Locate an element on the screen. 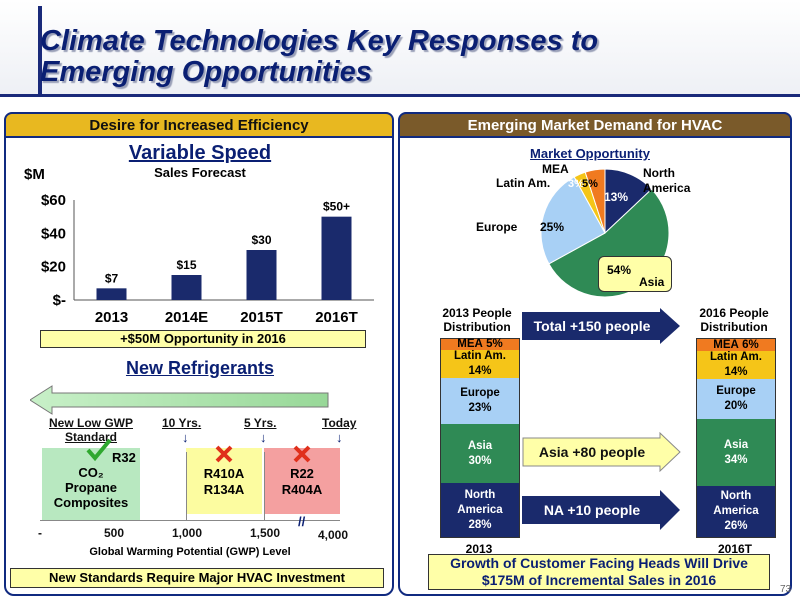  axis-break-icon: // is located at coordinates (302, 521).